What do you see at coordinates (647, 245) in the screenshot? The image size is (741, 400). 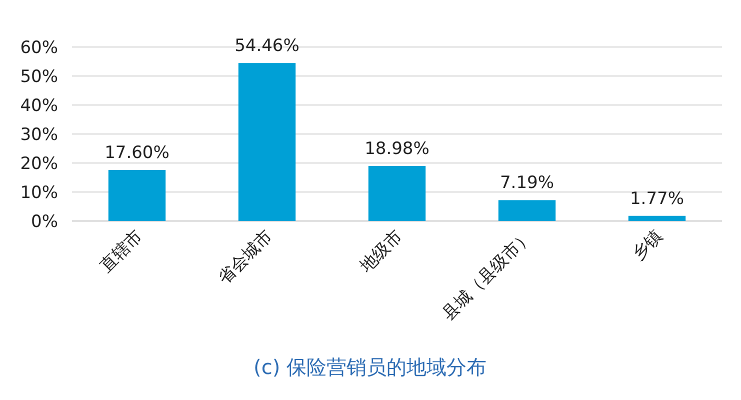 I see `x-tick-label: 乡镇` at bounding box center [647, 245].